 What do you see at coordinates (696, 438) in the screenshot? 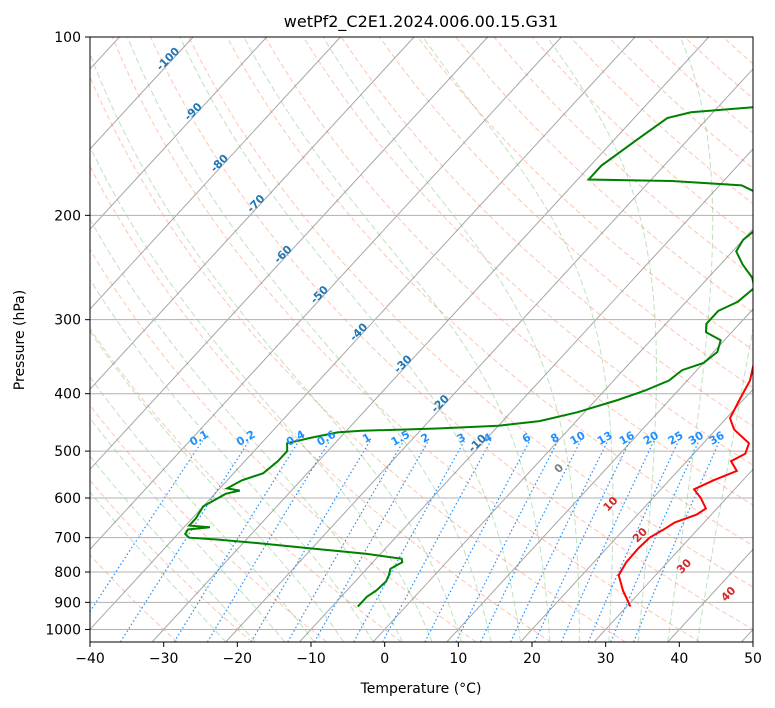
I see `mixing-ratio-label: 30` at bounding box center [696, 438].